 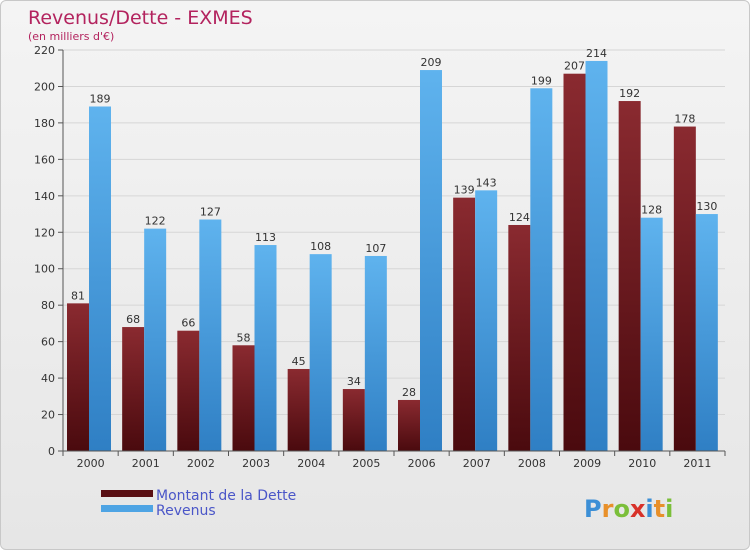 What do you see at coordinates (48, 305) in the screenshot?
I see `y-tick-label: 80` at bounding box center [48, 305].